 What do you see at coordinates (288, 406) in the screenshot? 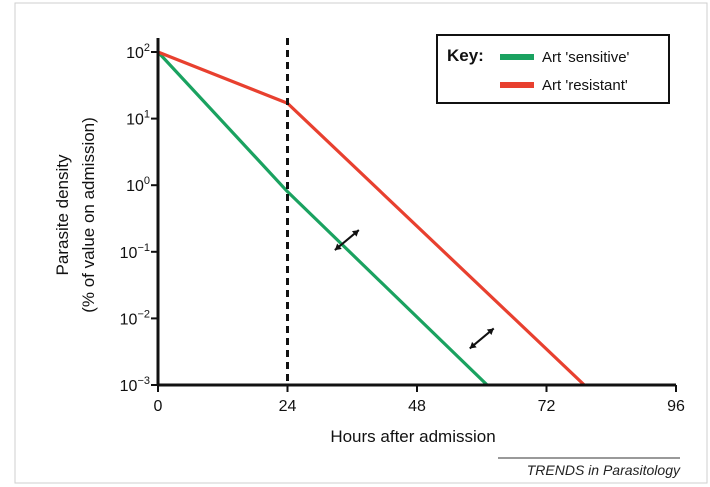
I see `x-tick-label: 24` at bounding box center [288, 406].